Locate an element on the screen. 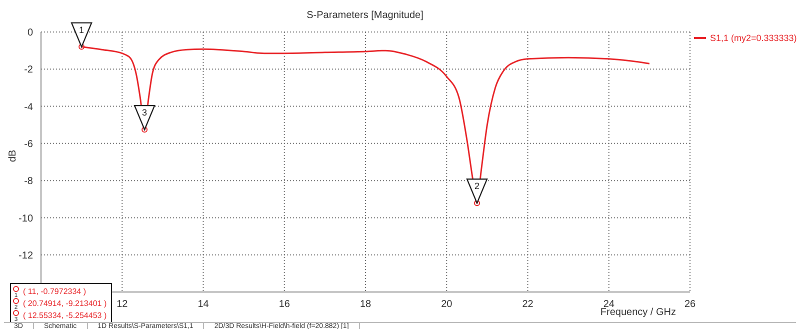 Image resolution: width=800 pixels, height=329 pixels. y-tick-label: -10 is located at coordinates (26, 218).